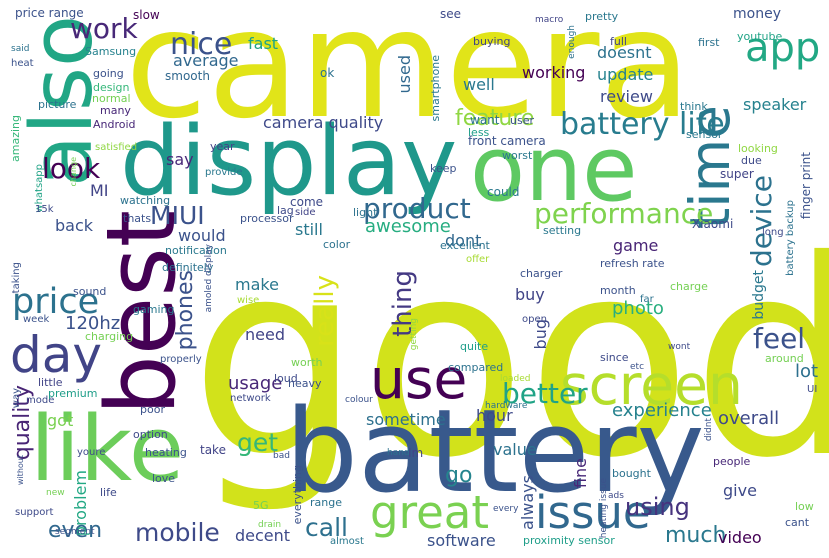 The image size is (829, 558). What do you see at coordinates (248, 300) in the screenshot?
I see `word-wise: wise` at bounding box center [248, 300].